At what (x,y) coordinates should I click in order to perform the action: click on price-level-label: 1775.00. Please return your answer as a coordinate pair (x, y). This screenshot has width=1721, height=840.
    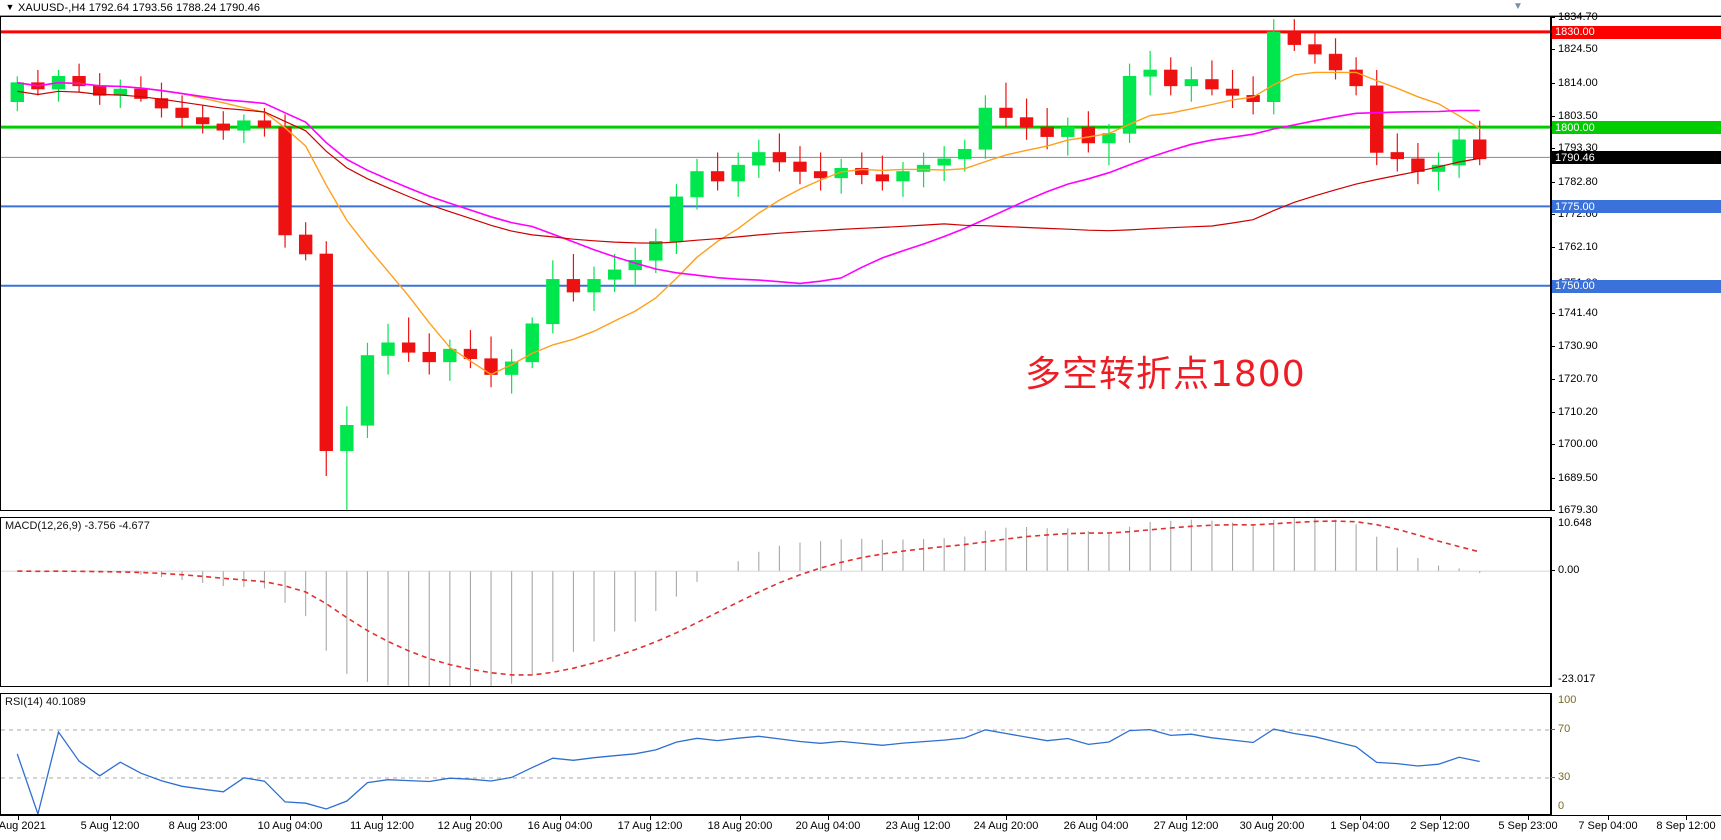
    Looking at the image, I should click on (1636, 207).